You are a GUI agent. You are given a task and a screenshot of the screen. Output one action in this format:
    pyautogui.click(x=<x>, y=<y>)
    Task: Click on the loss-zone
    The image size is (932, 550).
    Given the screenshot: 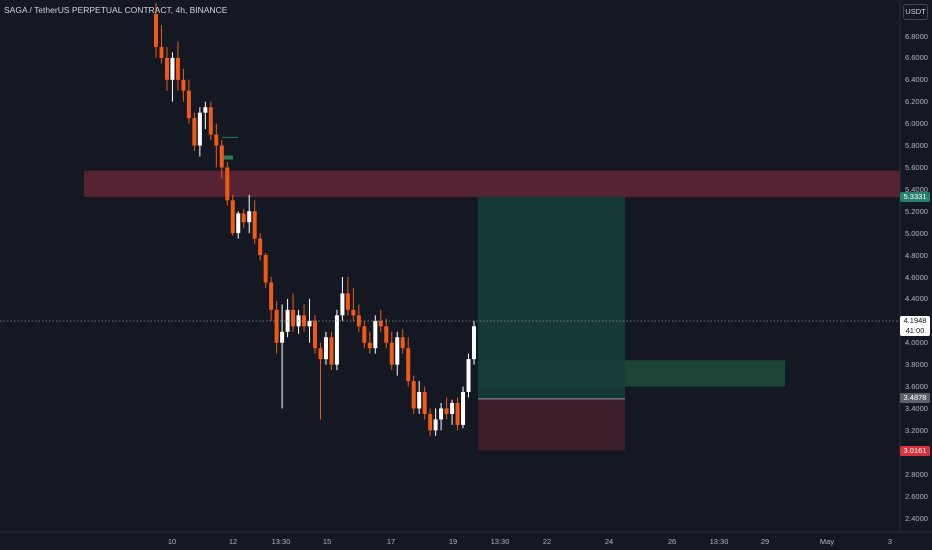 What is the action you would take?
    pyautogui.click(x=551, y=424)
    